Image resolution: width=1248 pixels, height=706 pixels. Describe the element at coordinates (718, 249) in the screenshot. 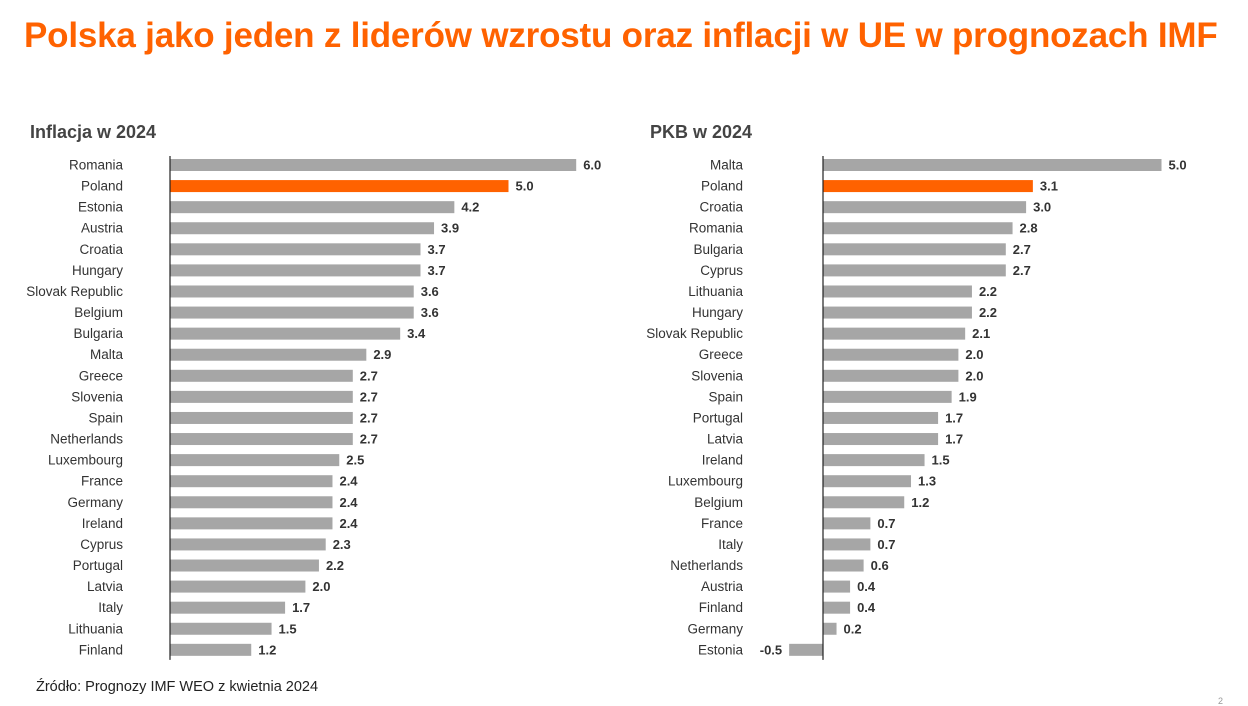

I see `category-label: Bulgaria` at that location.